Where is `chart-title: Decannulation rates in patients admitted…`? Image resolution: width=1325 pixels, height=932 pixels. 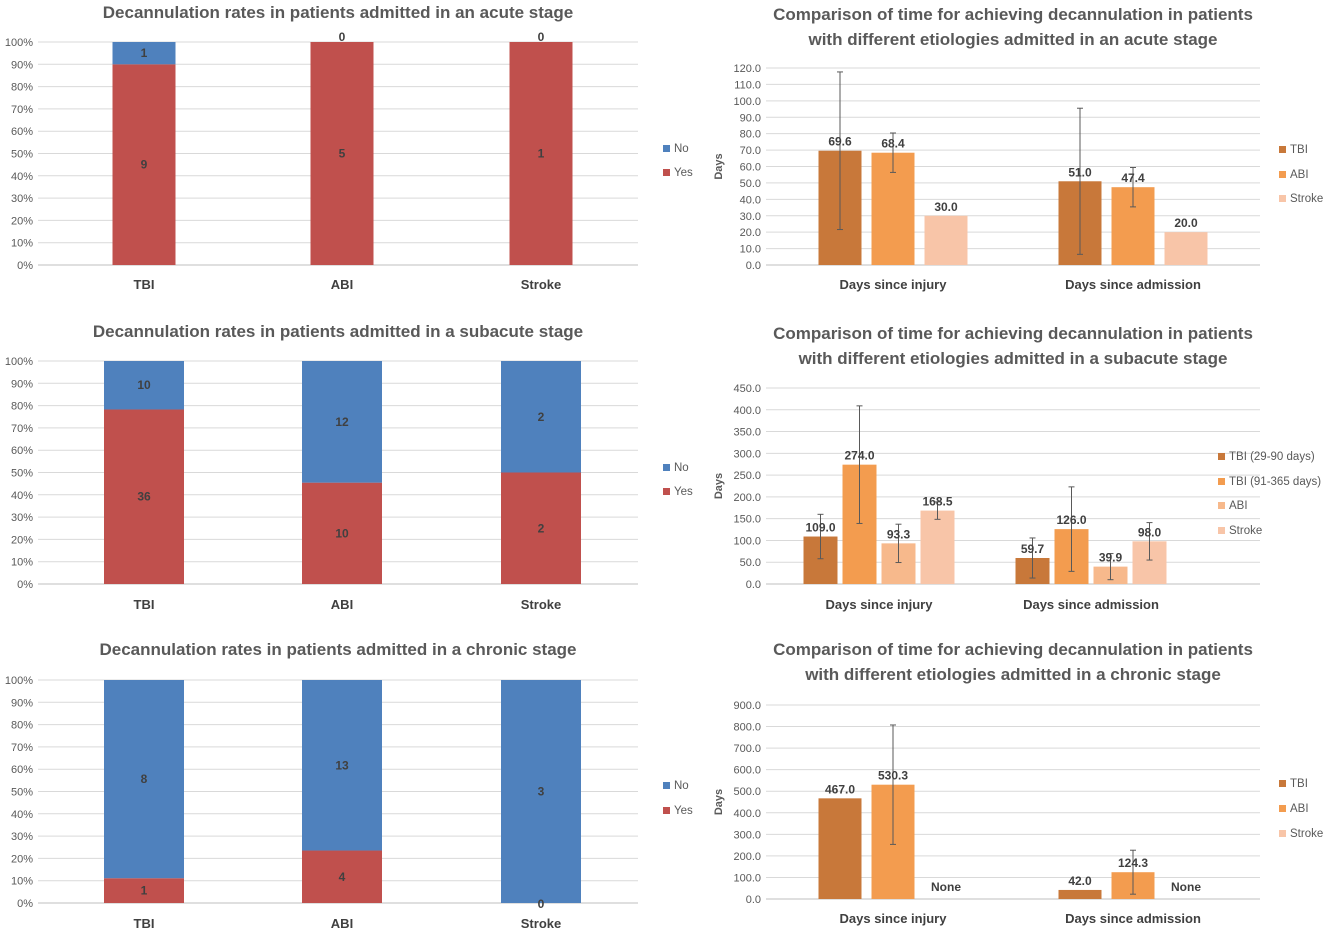
chart-title: Decannulation rates in patients admitted… is located at coordinates (338, 331).